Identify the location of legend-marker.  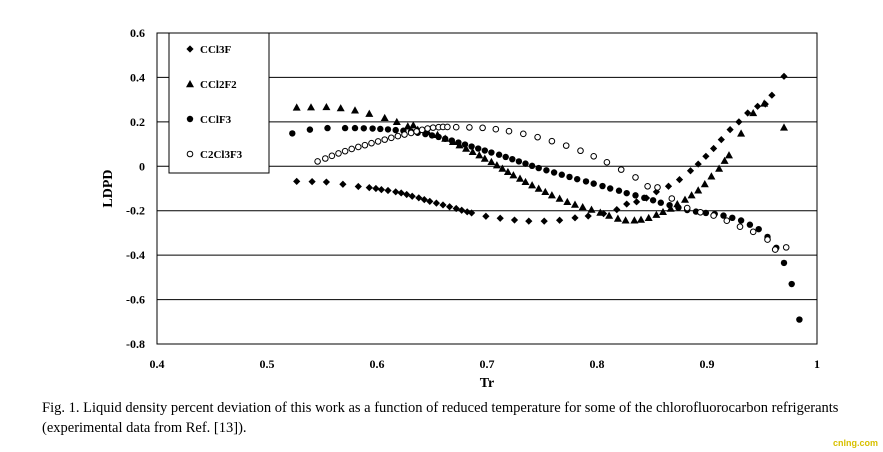
(190, 84).